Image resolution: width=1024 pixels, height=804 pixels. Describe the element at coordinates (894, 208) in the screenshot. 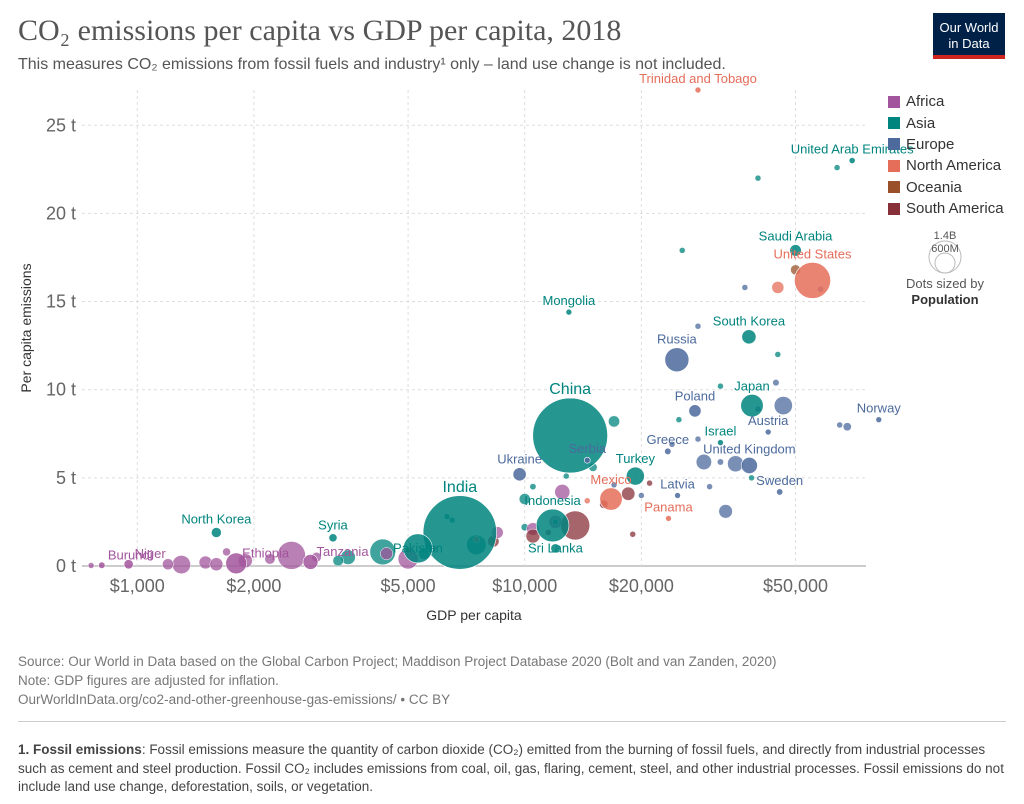

I see `legend-swatch-south-america` at that location.